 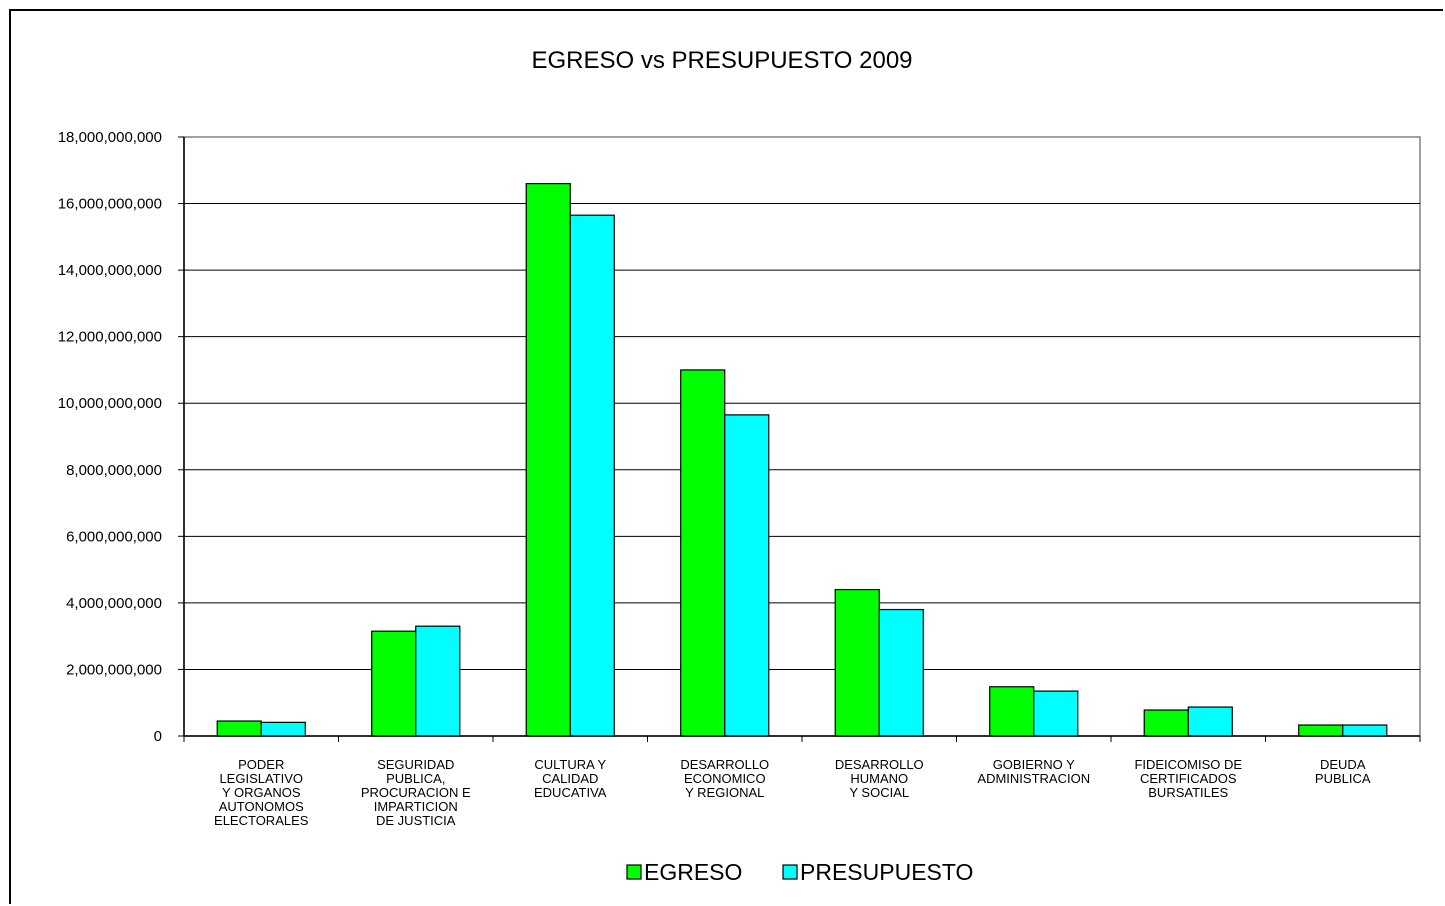 What do you see at coordinates (886, 872) in the screenshot?
I see `legend-label-presupuesto: PRESUPUESTO` at bounding box center [886, 872].